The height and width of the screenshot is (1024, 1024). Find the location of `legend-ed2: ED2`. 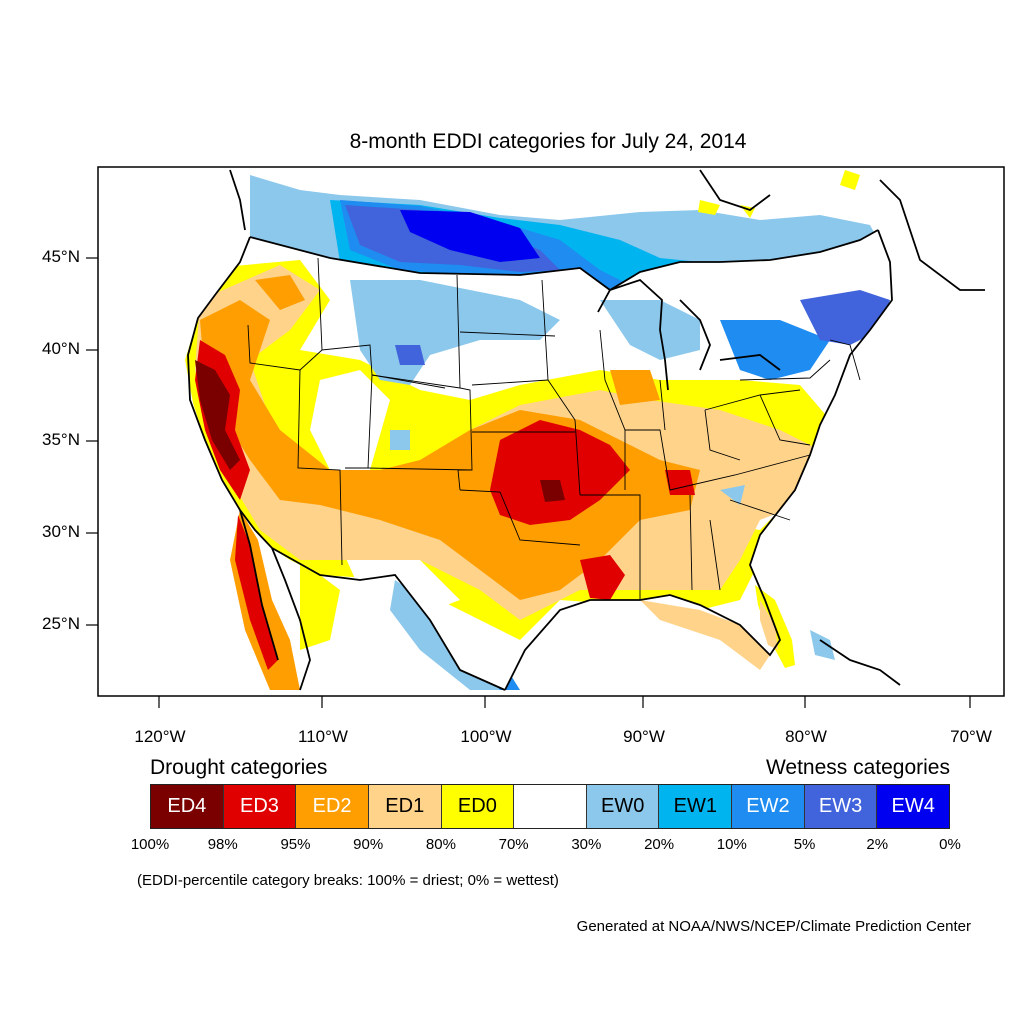

legend-ed2: ED2 is located at coordinates (332, 806).